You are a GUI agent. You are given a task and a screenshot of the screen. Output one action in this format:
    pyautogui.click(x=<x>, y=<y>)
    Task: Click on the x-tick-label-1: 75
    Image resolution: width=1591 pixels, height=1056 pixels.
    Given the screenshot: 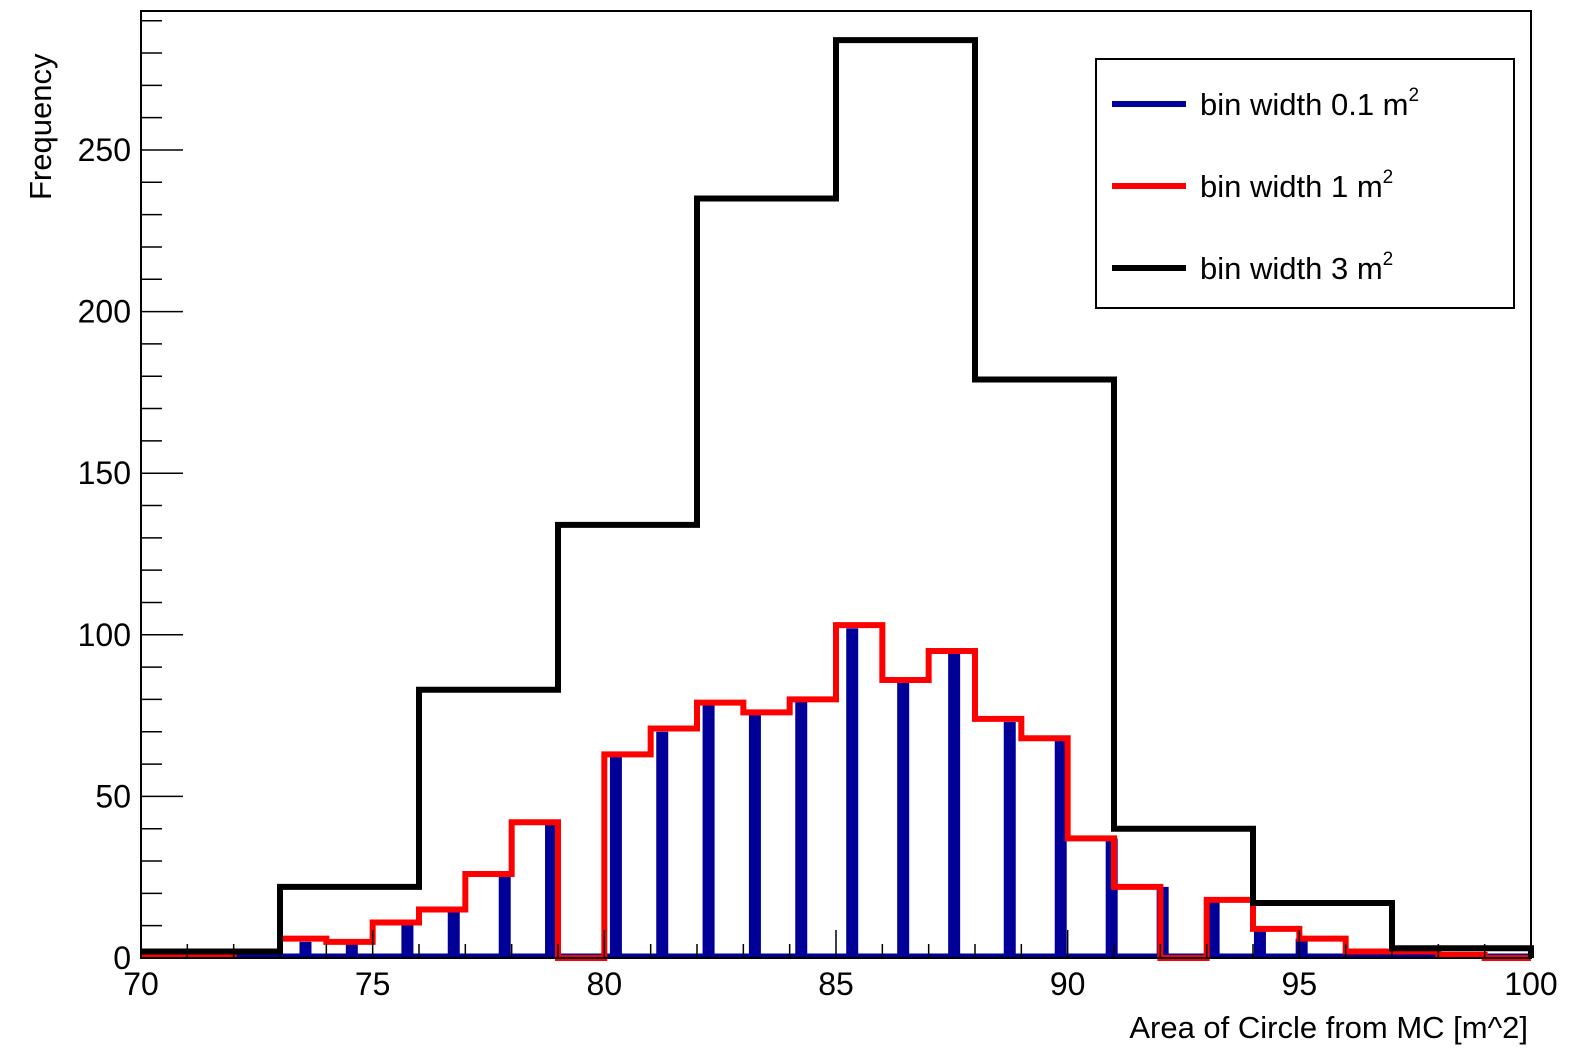 What is the action you would take?
    pyautogui.click(x=373, y=984)
    